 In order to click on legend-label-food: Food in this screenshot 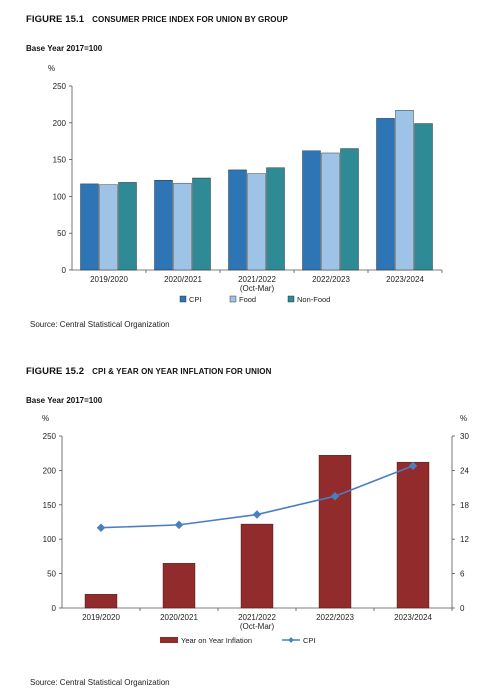, I will do `click(247, 299)`.